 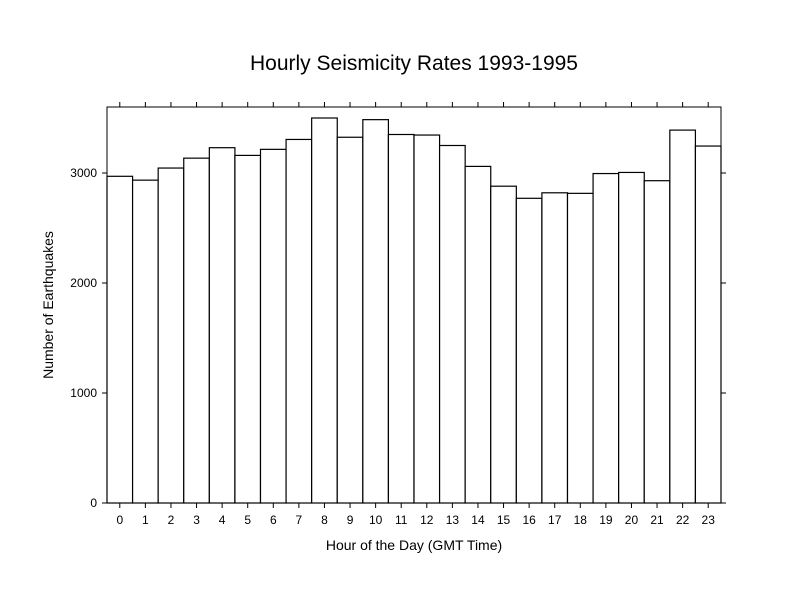 I want to click on x-tick-label: 10, so click(x=376, y=520).